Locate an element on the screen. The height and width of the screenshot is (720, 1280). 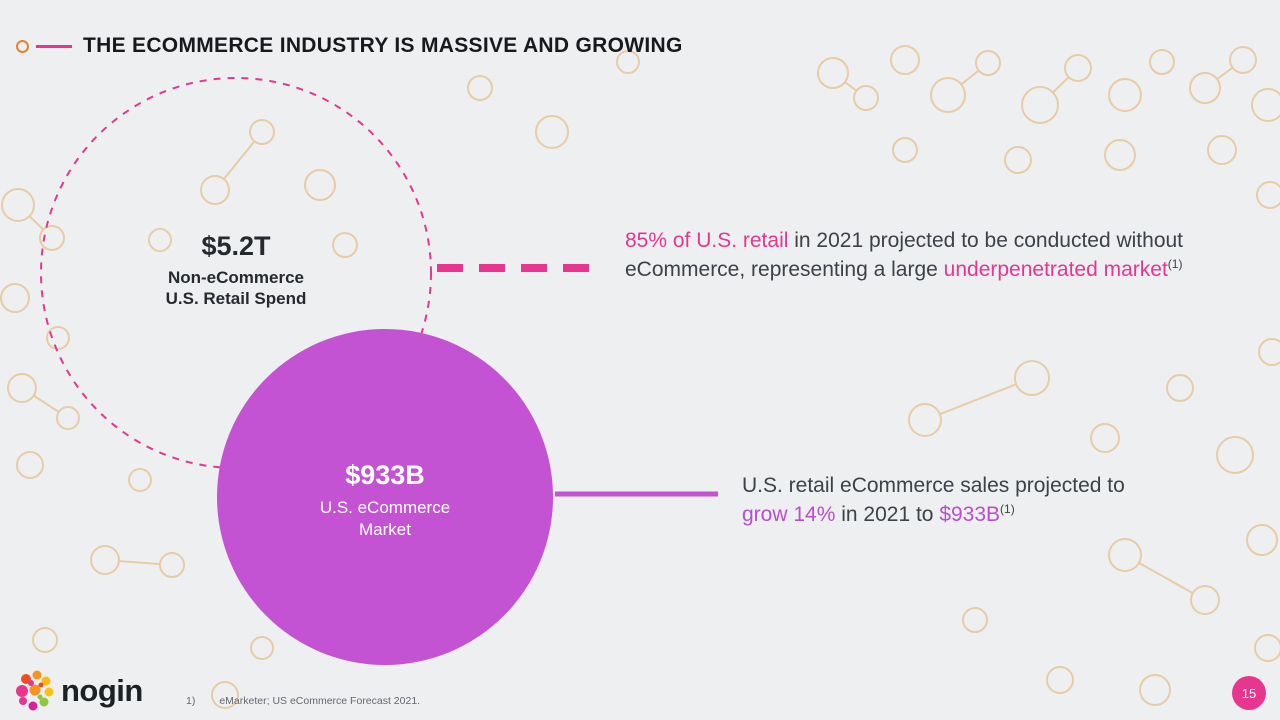
footnote: 1) eMarketer; US eCommerce Forecast 2021. is located at coordinates (303, 701).